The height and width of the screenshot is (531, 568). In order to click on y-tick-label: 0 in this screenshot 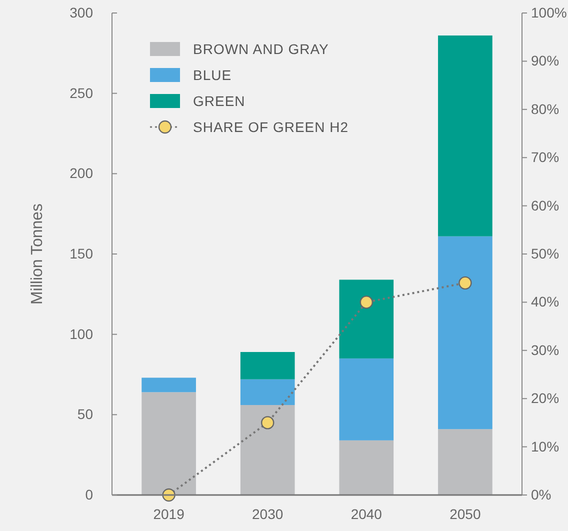, I will do `click(89, 494)`.